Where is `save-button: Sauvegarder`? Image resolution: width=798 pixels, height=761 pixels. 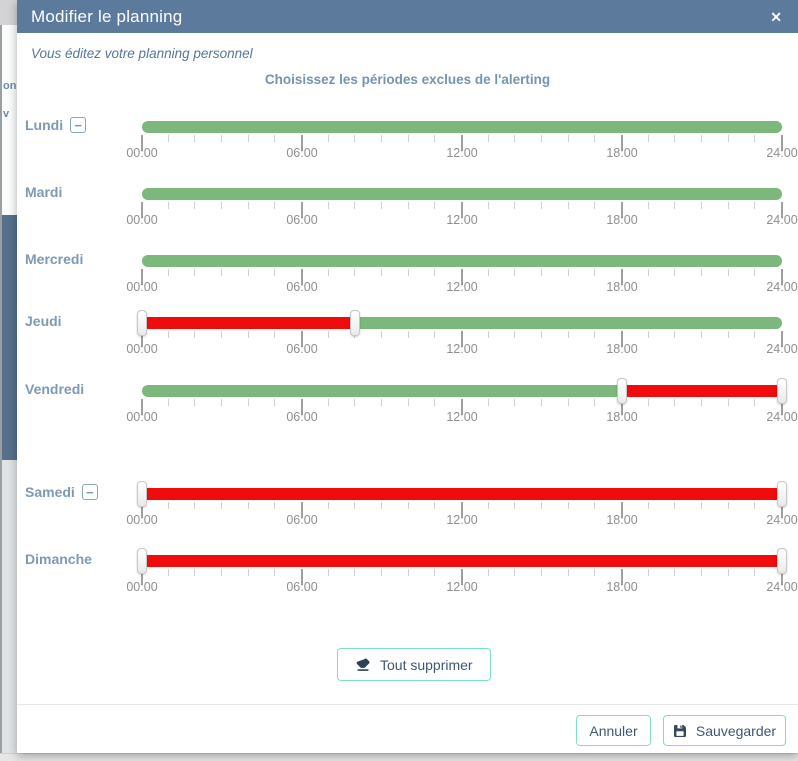
save-button: Sauvegarder is located at coordinates (724, 730).